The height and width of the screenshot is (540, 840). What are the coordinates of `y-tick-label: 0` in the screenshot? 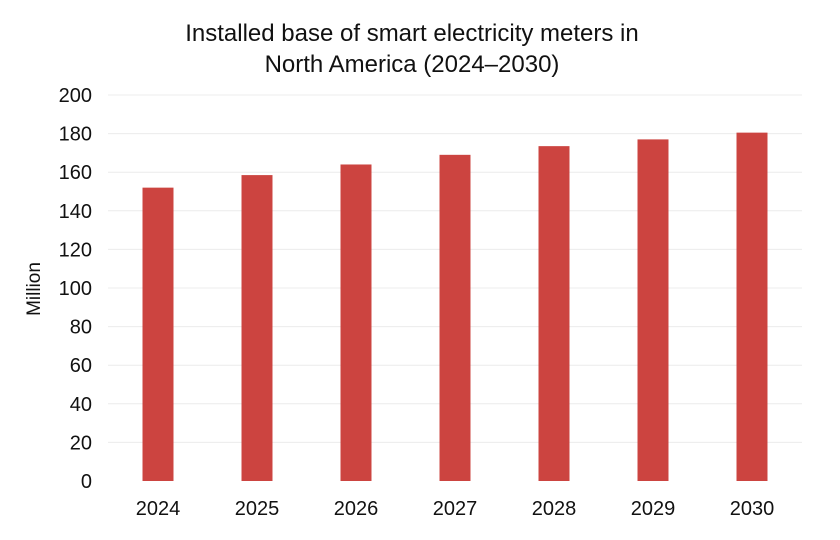 It's located at (86, 482).